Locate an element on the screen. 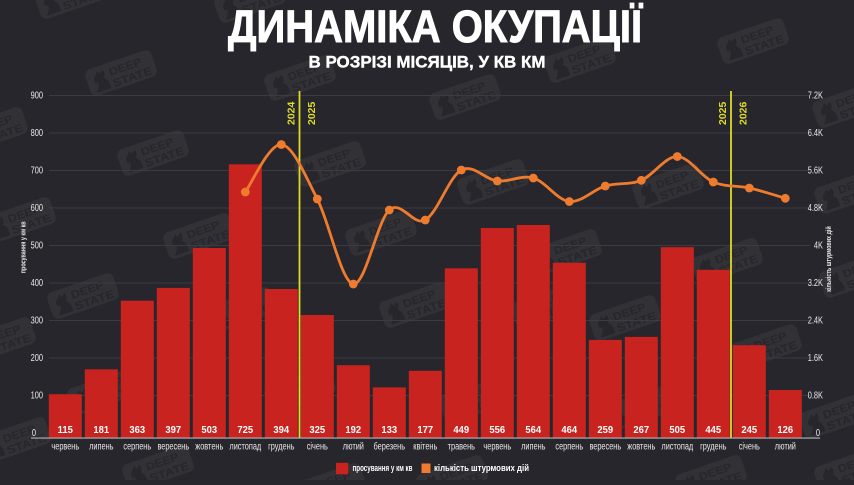 This screenshot has height=485, width=854. svg-text: 700 is located at coordinates (37, 170).